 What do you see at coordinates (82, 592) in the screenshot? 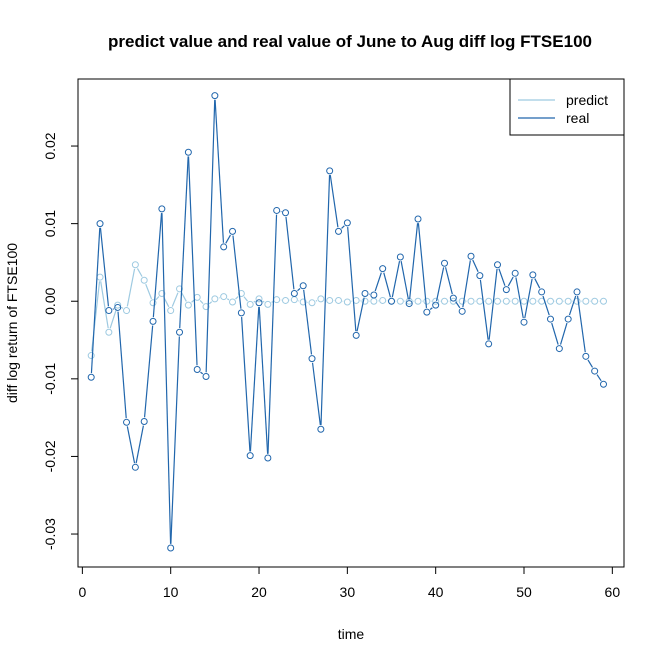
I see `x-tick-label: 0` at bounding box center [82, 592].